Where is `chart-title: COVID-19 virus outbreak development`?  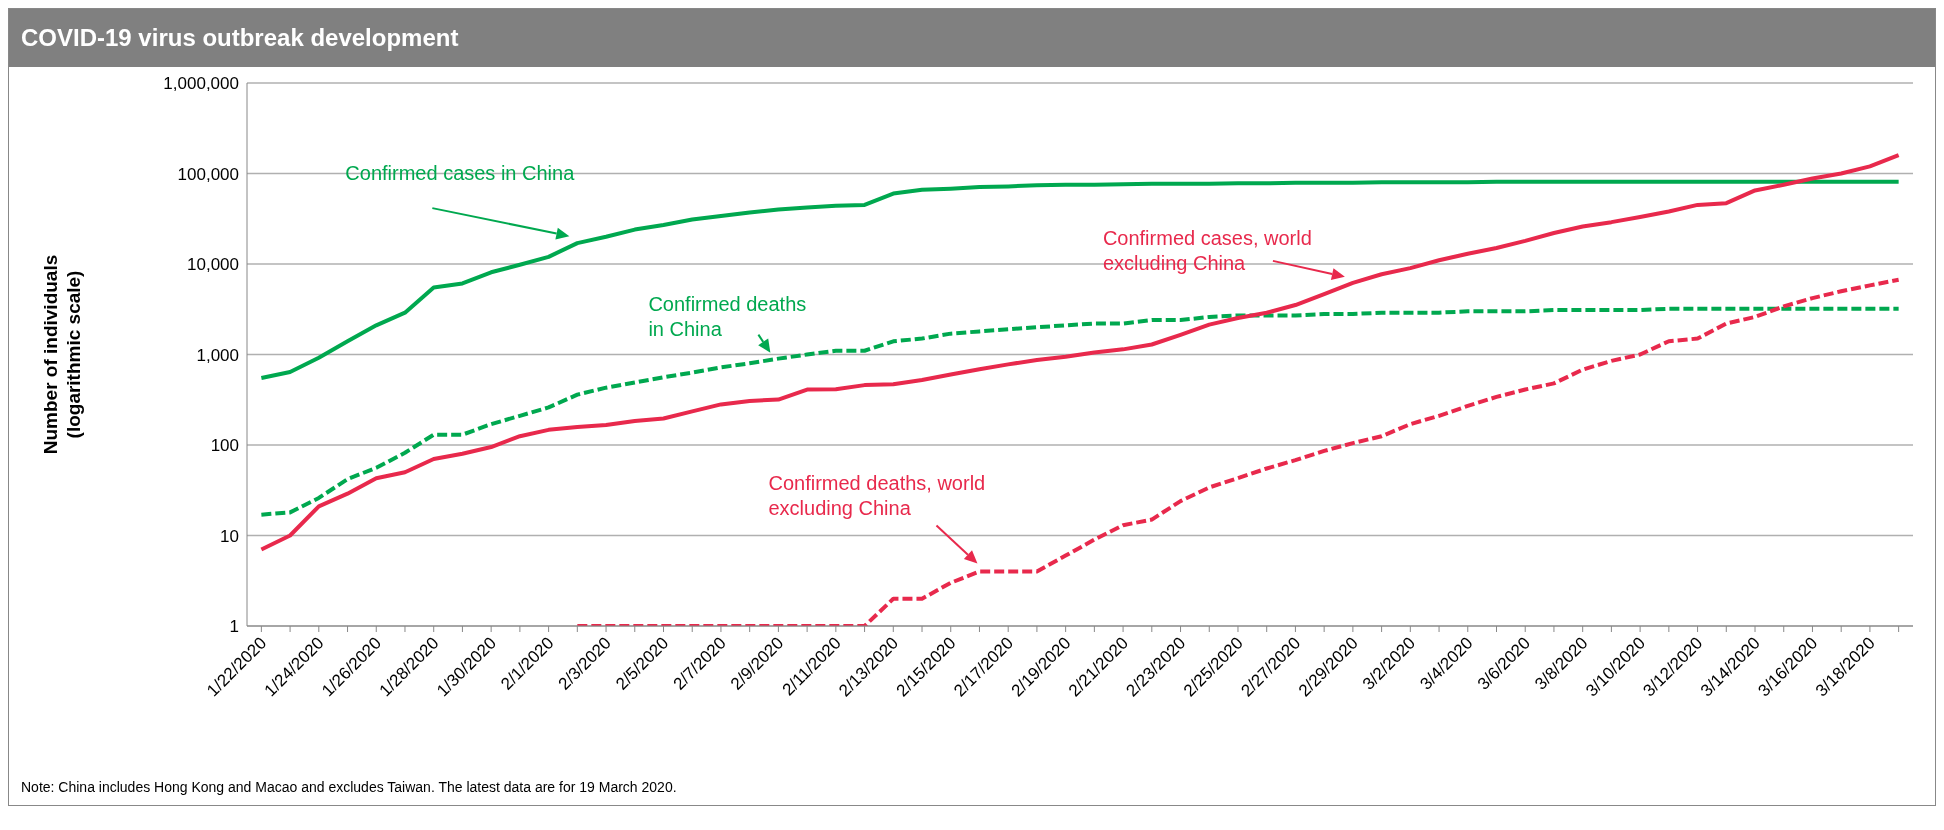
chart-title: COVID-19 virus outbreak development is located at coordinates (972, 38).